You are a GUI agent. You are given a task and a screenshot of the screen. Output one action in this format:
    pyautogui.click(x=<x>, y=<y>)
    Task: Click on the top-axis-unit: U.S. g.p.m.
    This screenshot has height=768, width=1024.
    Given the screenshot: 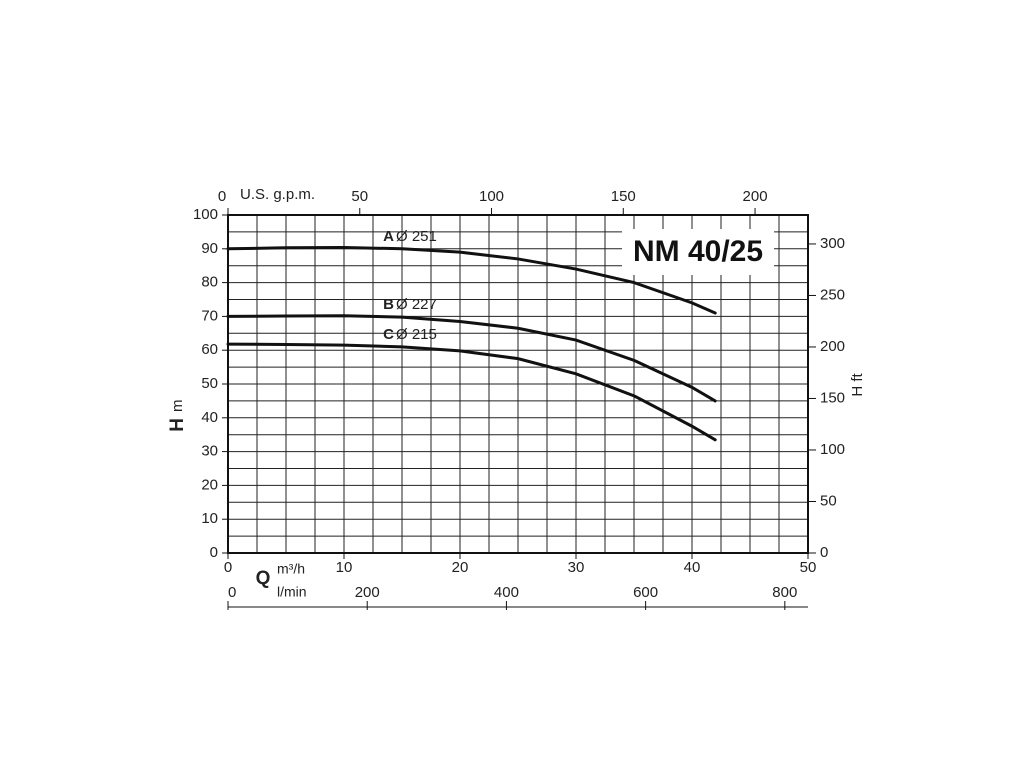 What is the action you would take?
    pyautogui.click(x=277, y=194)
    